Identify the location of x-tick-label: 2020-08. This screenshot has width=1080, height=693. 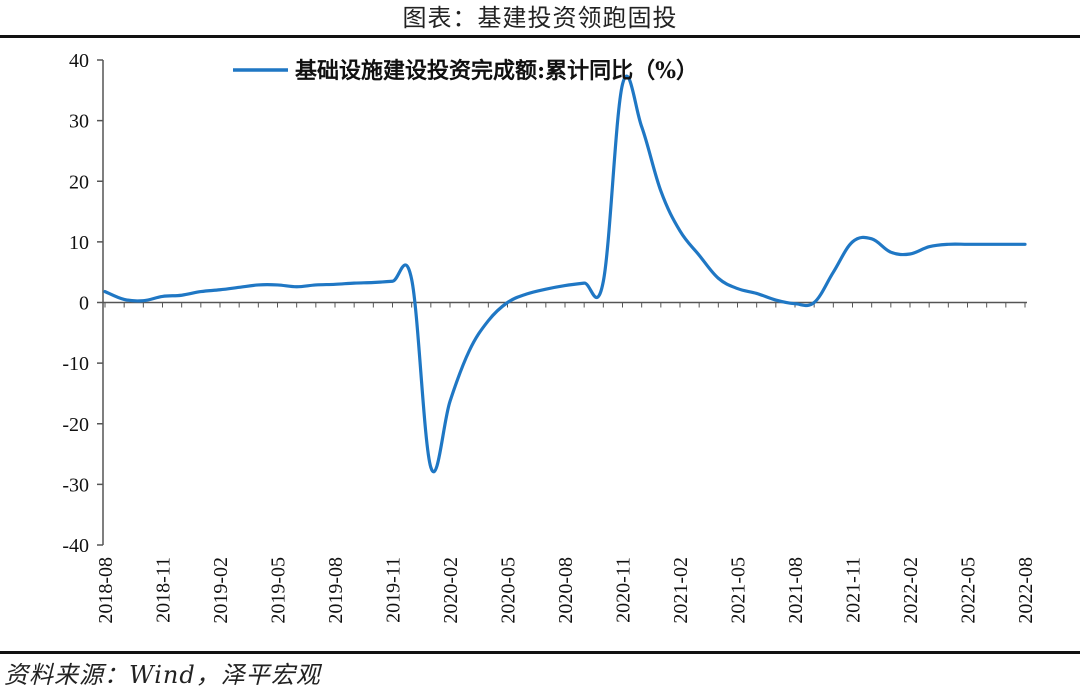
(566, 590).